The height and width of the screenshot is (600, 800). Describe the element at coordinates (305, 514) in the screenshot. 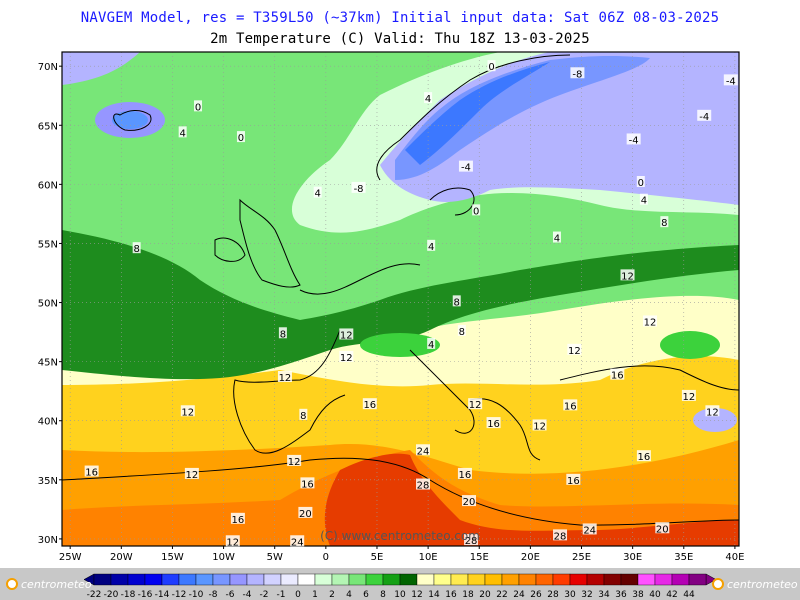

I see `contour-label: 20` at that location.